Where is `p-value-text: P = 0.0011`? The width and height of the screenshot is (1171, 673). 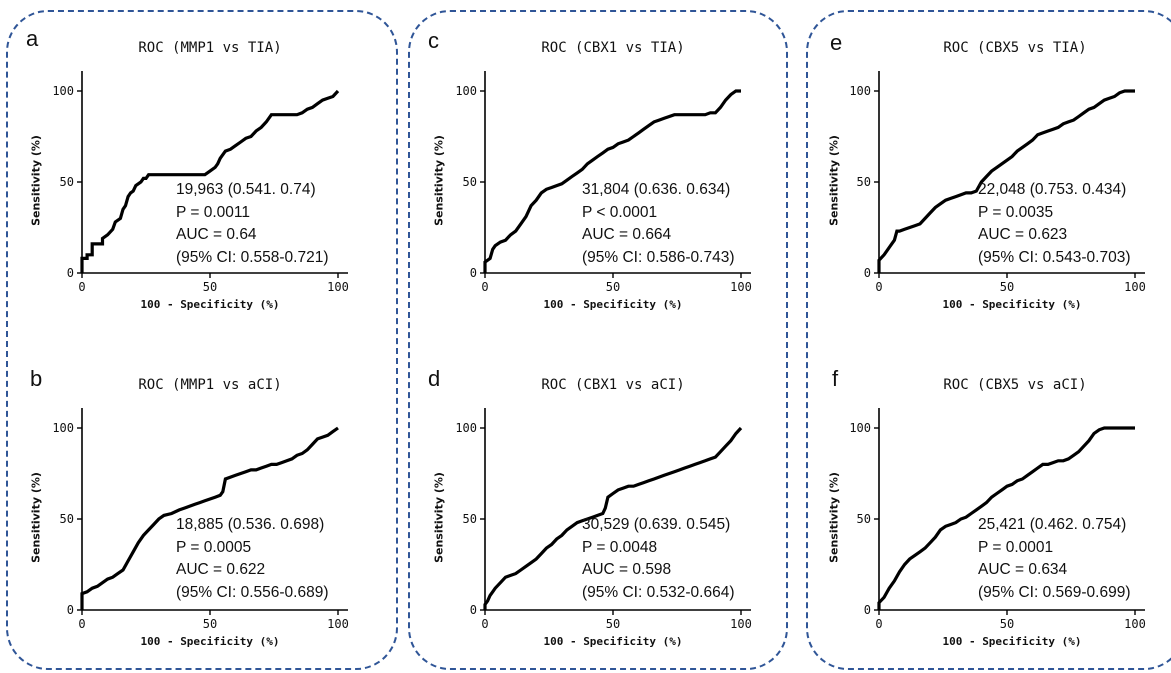
p-value-text: P = 0.0011 is located at coordinates (213, 212).